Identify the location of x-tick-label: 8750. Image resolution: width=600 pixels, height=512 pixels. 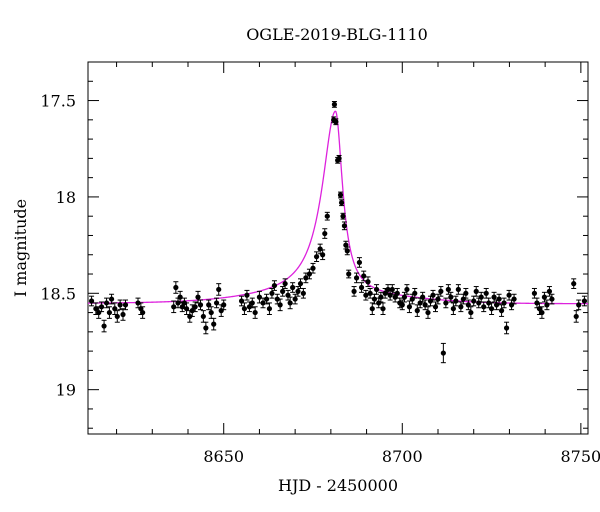
(580, 456).